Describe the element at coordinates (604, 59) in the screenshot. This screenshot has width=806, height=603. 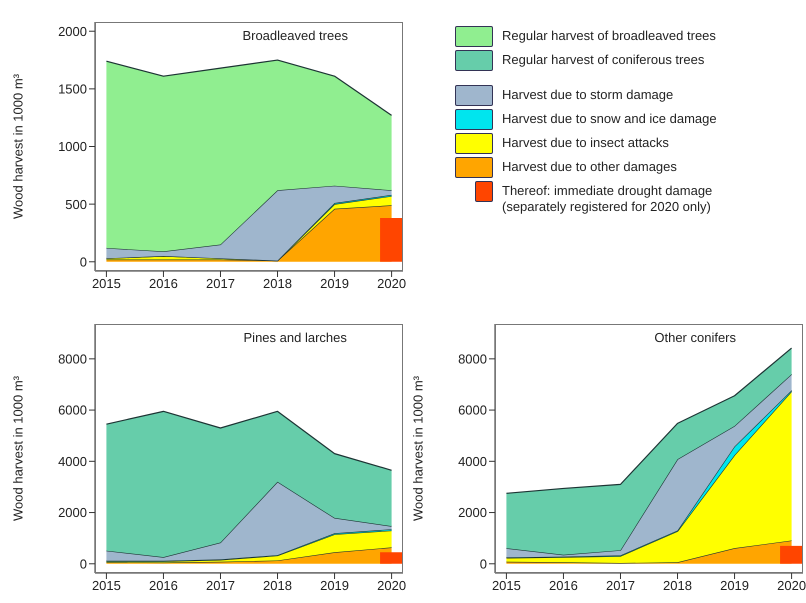
I see `legend-label: Regular harvest of coniferous trees` at that location.